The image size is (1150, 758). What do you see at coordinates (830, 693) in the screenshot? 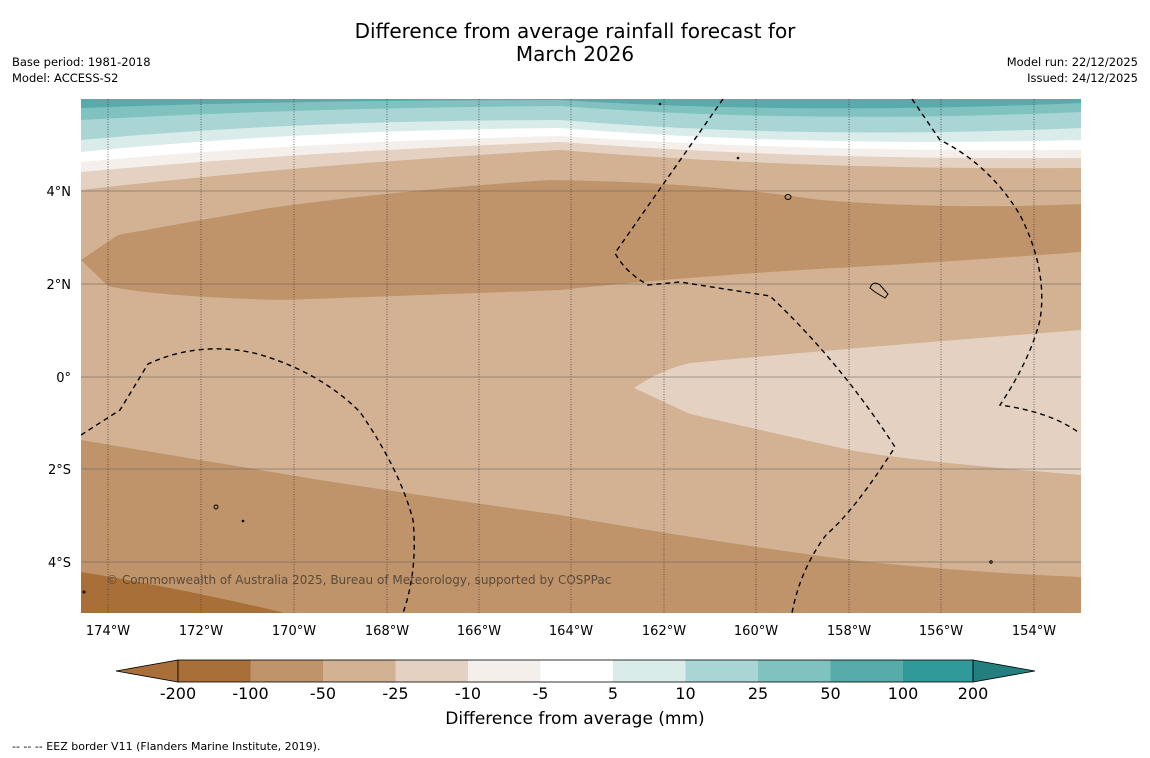
I see `colorbar-tick: 50` at bounding box center [830, 693].